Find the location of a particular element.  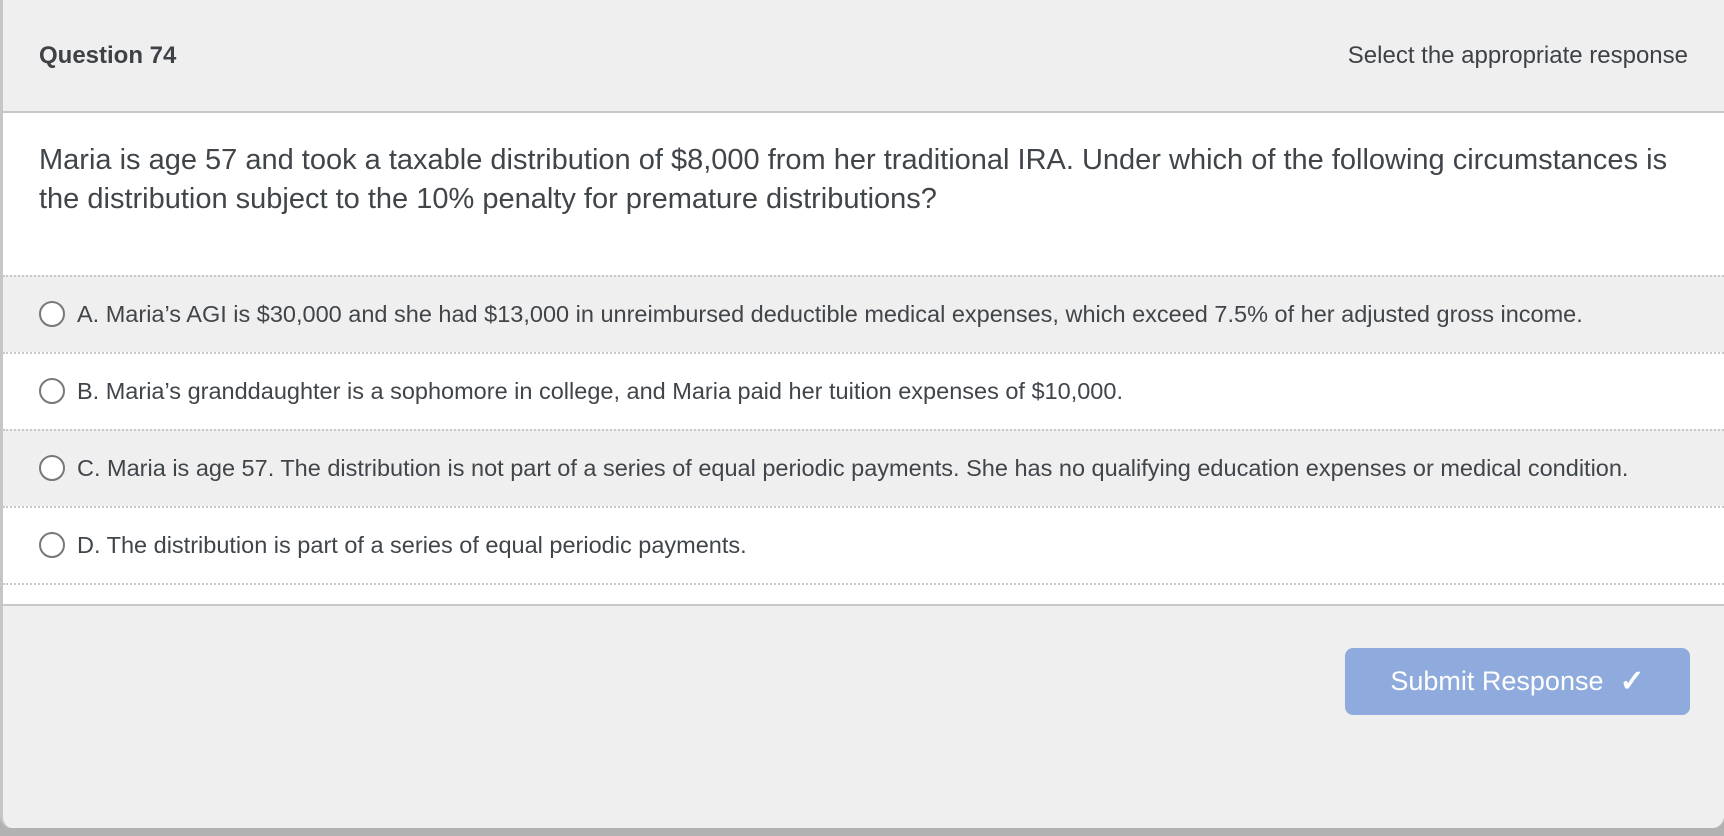

question-number-label: Question 74 is located at coordinates (108, 55).